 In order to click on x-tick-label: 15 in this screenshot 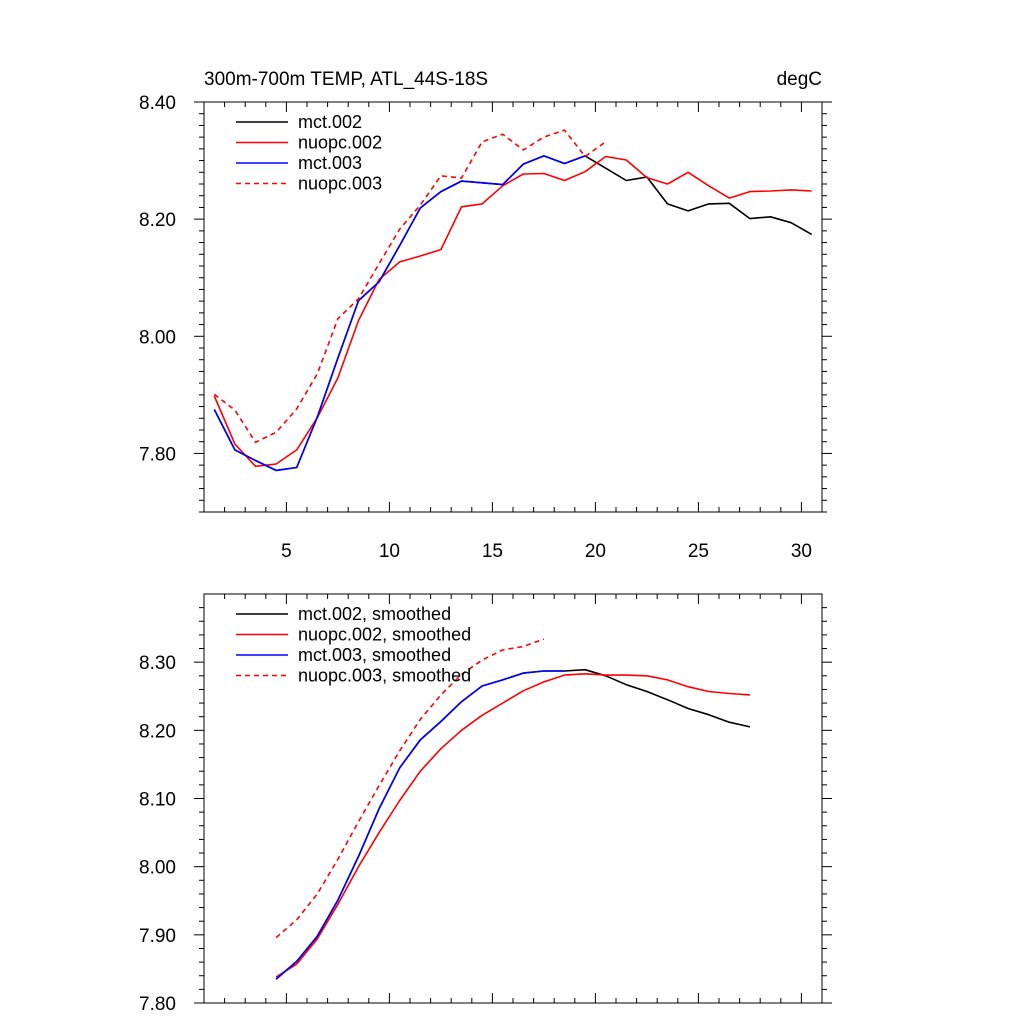, I will do `click(492, 551)`.